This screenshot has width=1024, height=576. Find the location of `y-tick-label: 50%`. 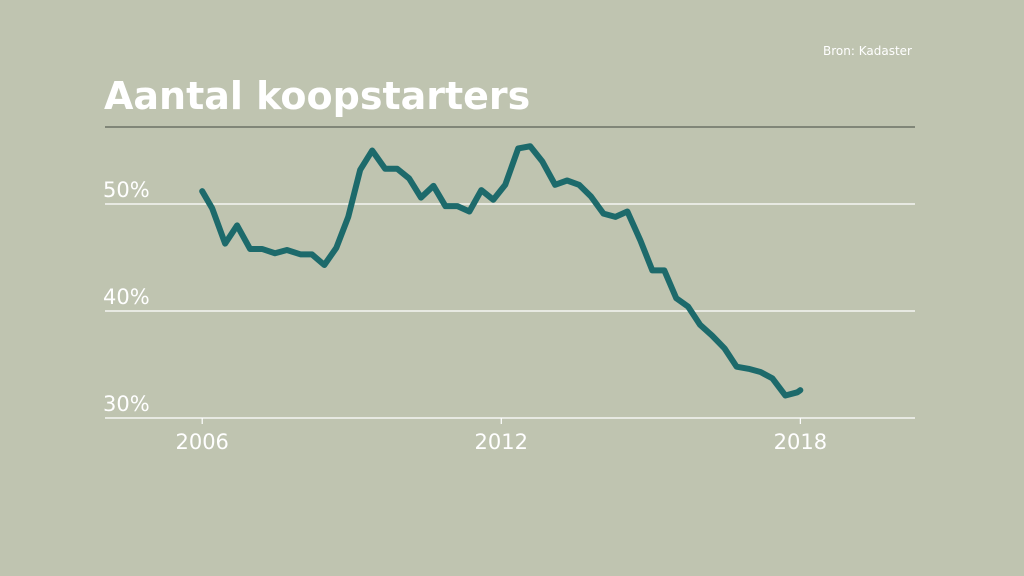

y-tick-label: 50% is located at coordinates (126, 190).